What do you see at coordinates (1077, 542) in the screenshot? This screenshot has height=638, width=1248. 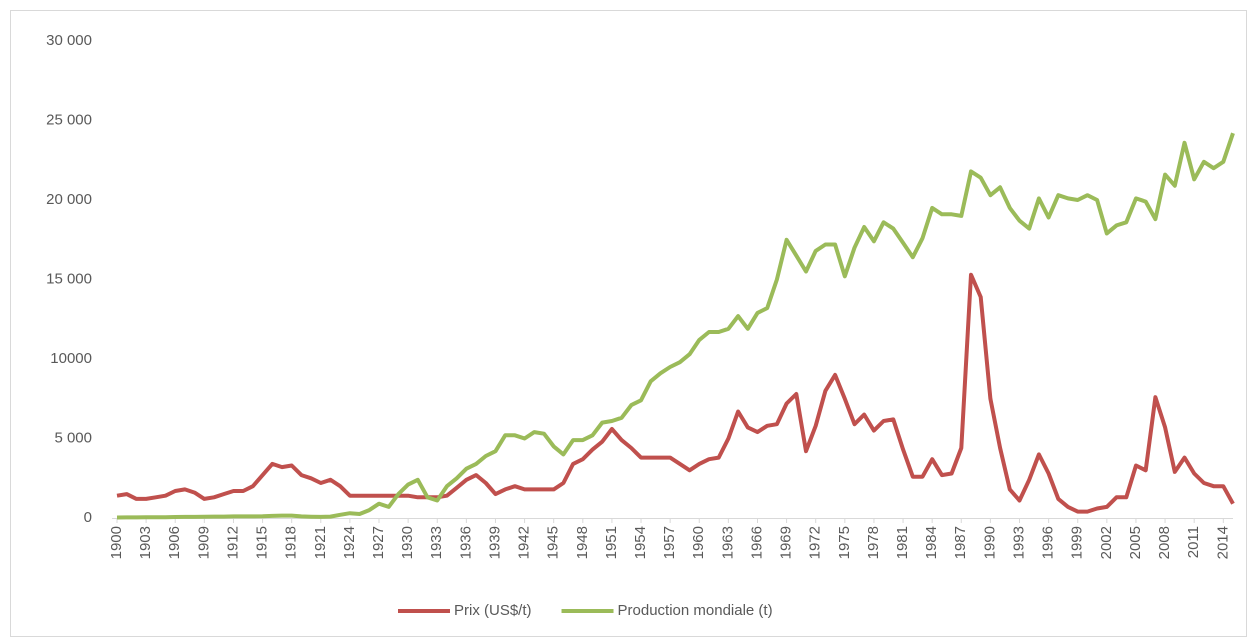 I see `x-tick-label: 1999` at bounding box center [1077, 542].